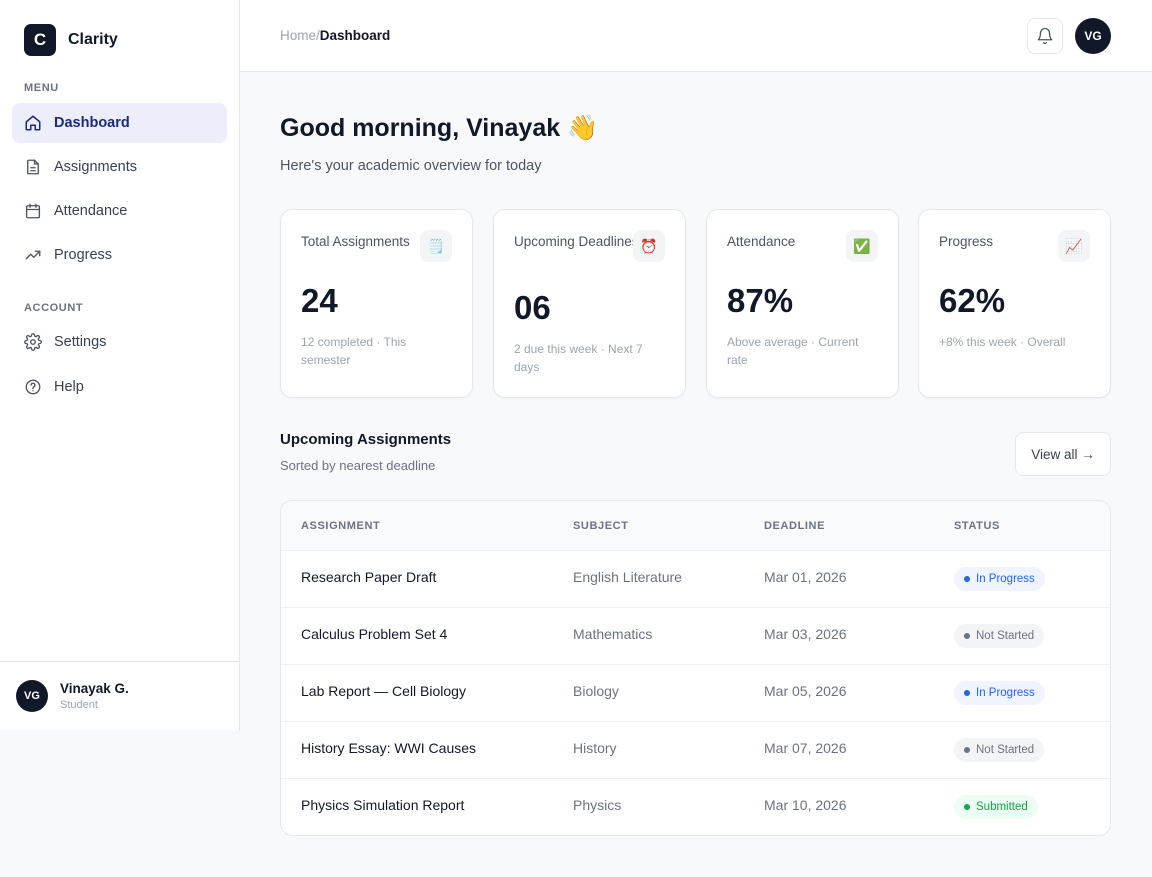 This screenshot has height=877, width=1152. I want to click on assignment-deadline: Mar 05, 2026, so click(805, 691).